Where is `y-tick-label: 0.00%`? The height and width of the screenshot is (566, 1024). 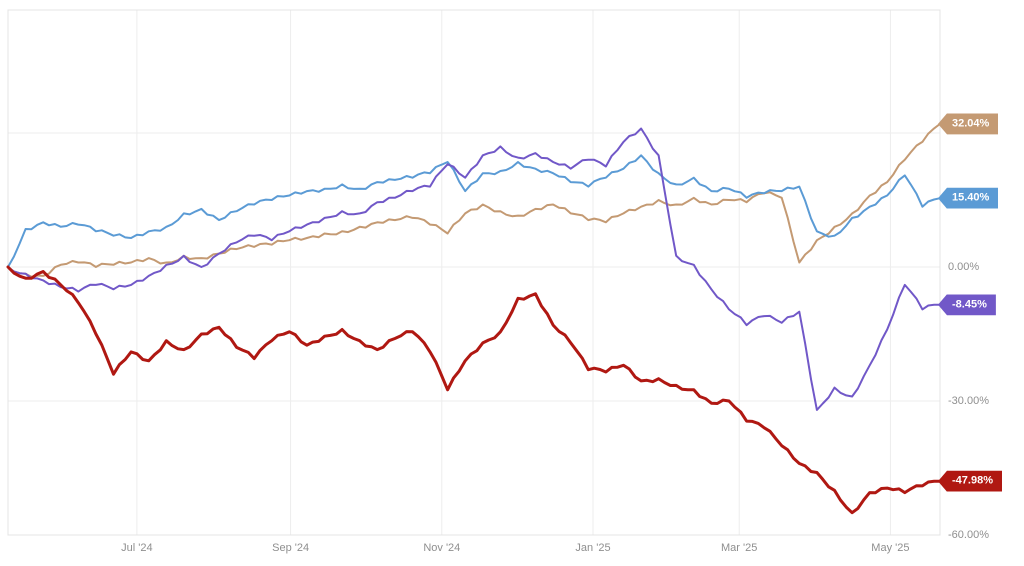
y-tick-label: 0.00% is located at coordinates (964, 267).